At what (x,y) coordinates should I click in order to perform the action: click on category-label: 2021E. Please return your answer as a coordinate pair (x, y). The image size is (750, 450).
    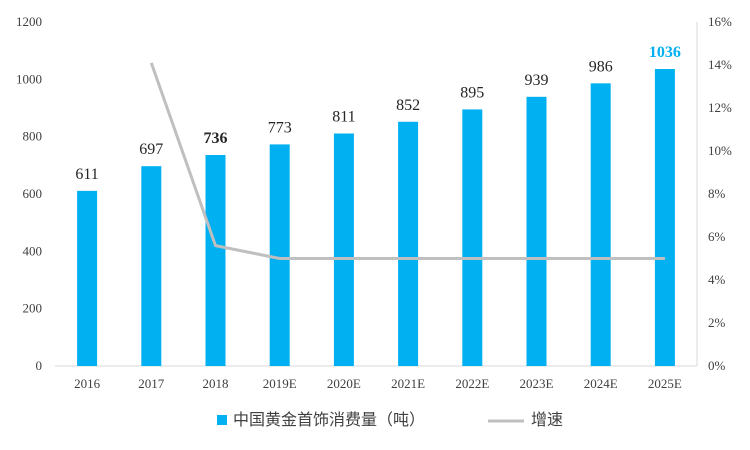
    Looking at the image, I should click on (408, 383).